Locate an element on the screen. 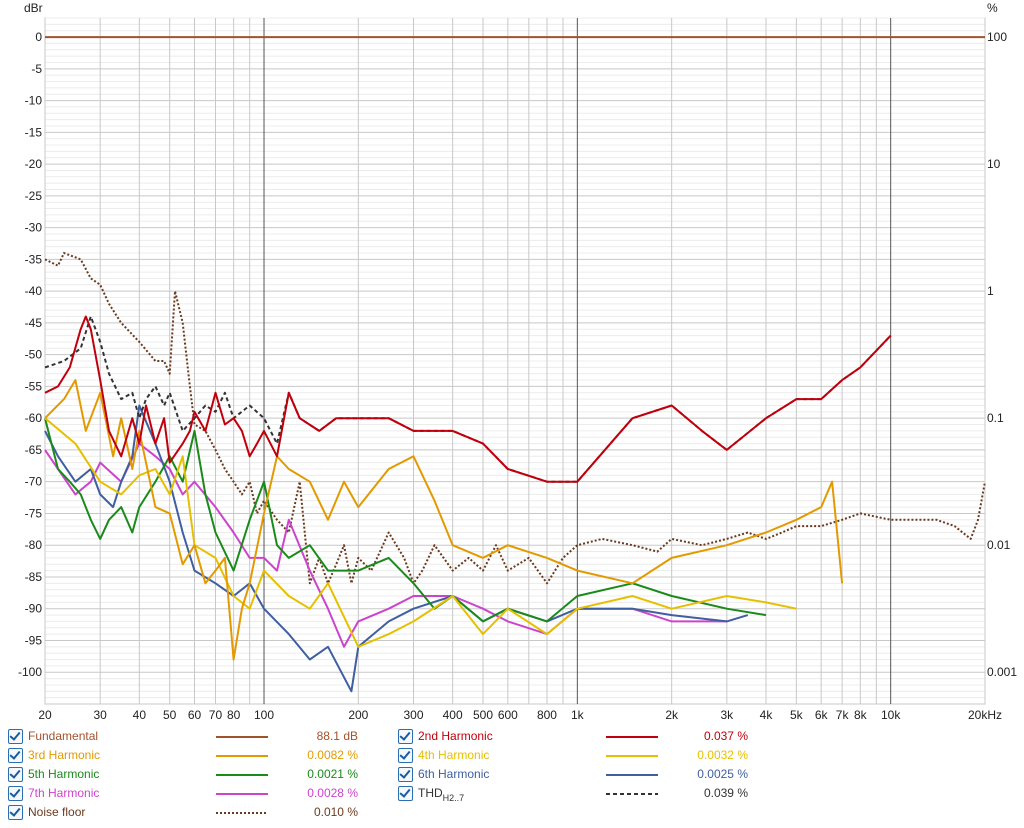 This screenshot has width=1024, height=828. legend-label: 5th Harmonic is located at coordinates (64, 774).